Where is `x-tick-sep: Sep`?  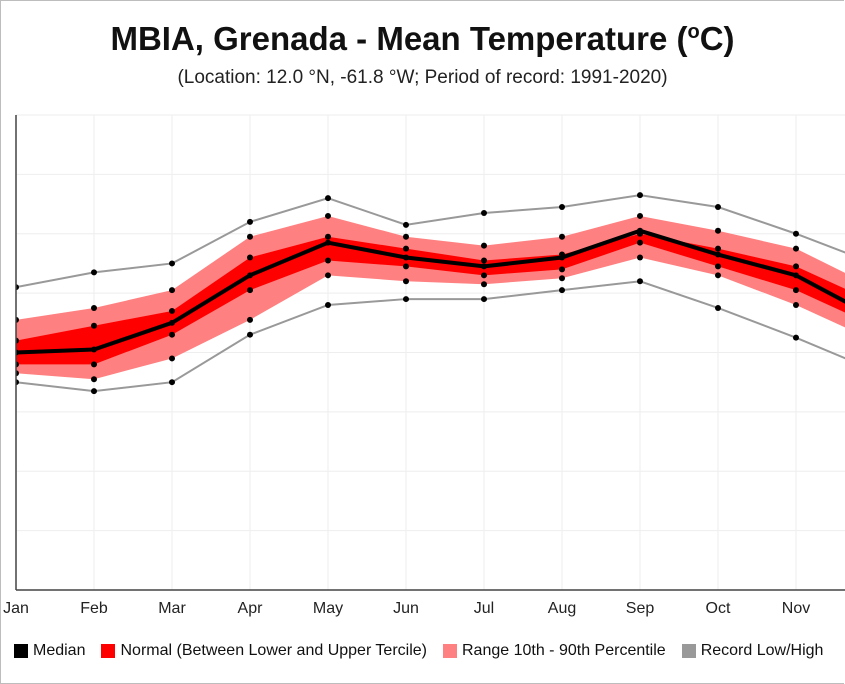
x-tick-sep: Sep is located at coordinates (640, 608).